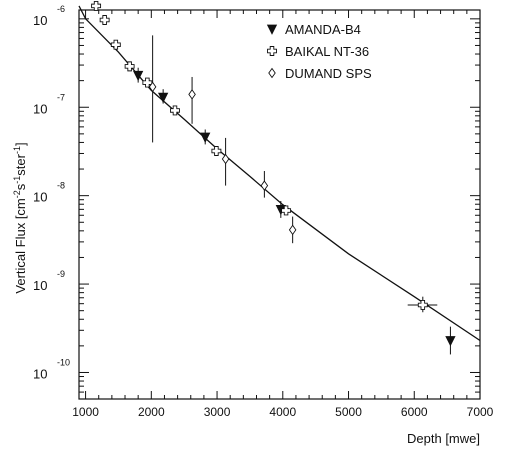  Describe the element at coordinates (61, 97) in the screenshot. I see `y-tick-exponent: -7` at that location.